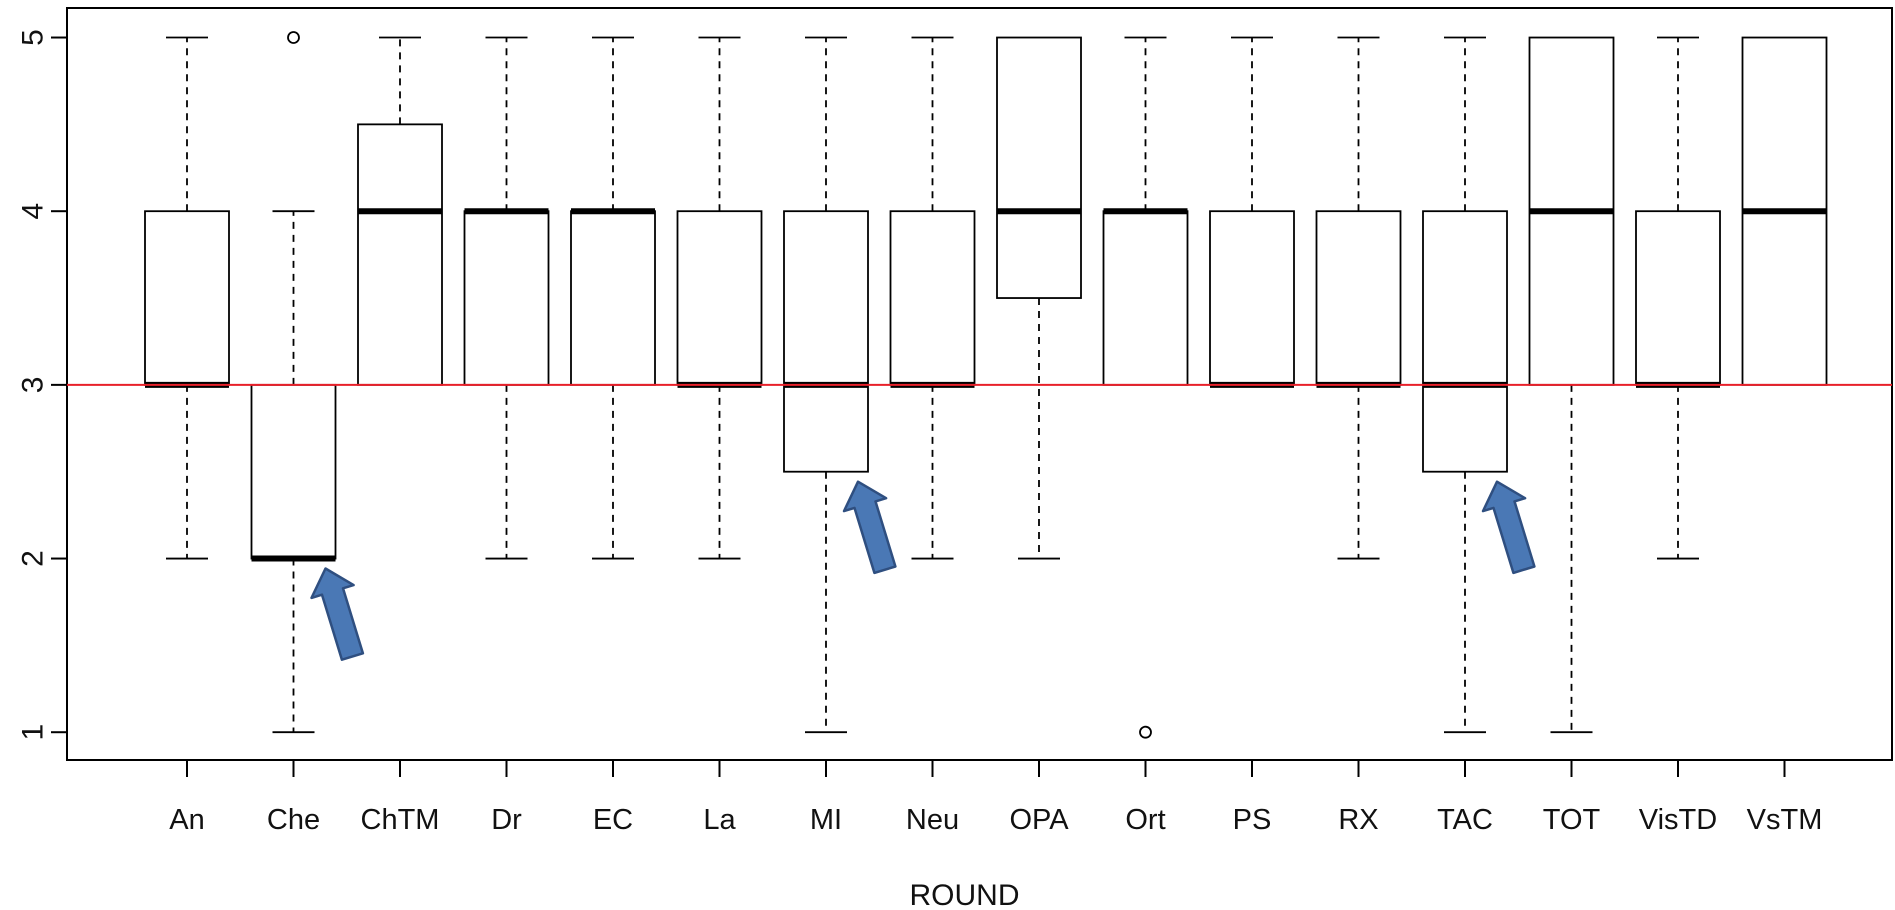 The height and width of the screenshot is (910, 1895). I want to click on x-tick-label: An, so click(186, 820).